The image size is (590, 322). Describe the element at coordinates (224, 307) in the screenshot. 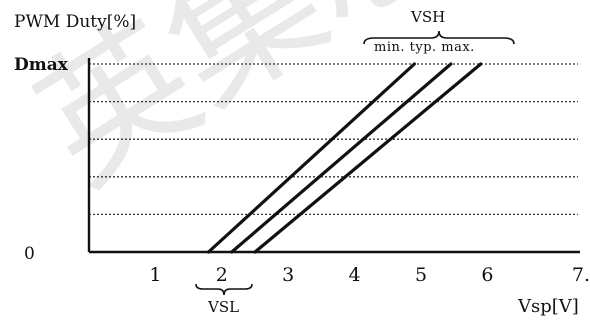

I see `vsl-label: VSL` at that location.